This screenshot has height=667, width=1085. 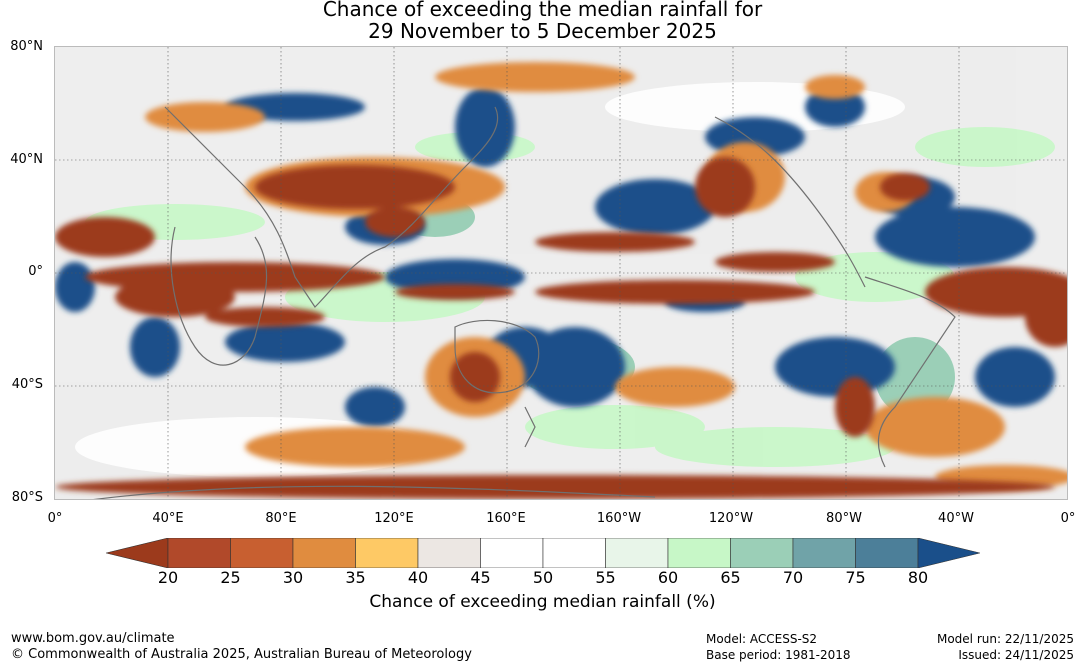 I want to click on colorbar-tick-30: 30, so click(x=293, y=577).